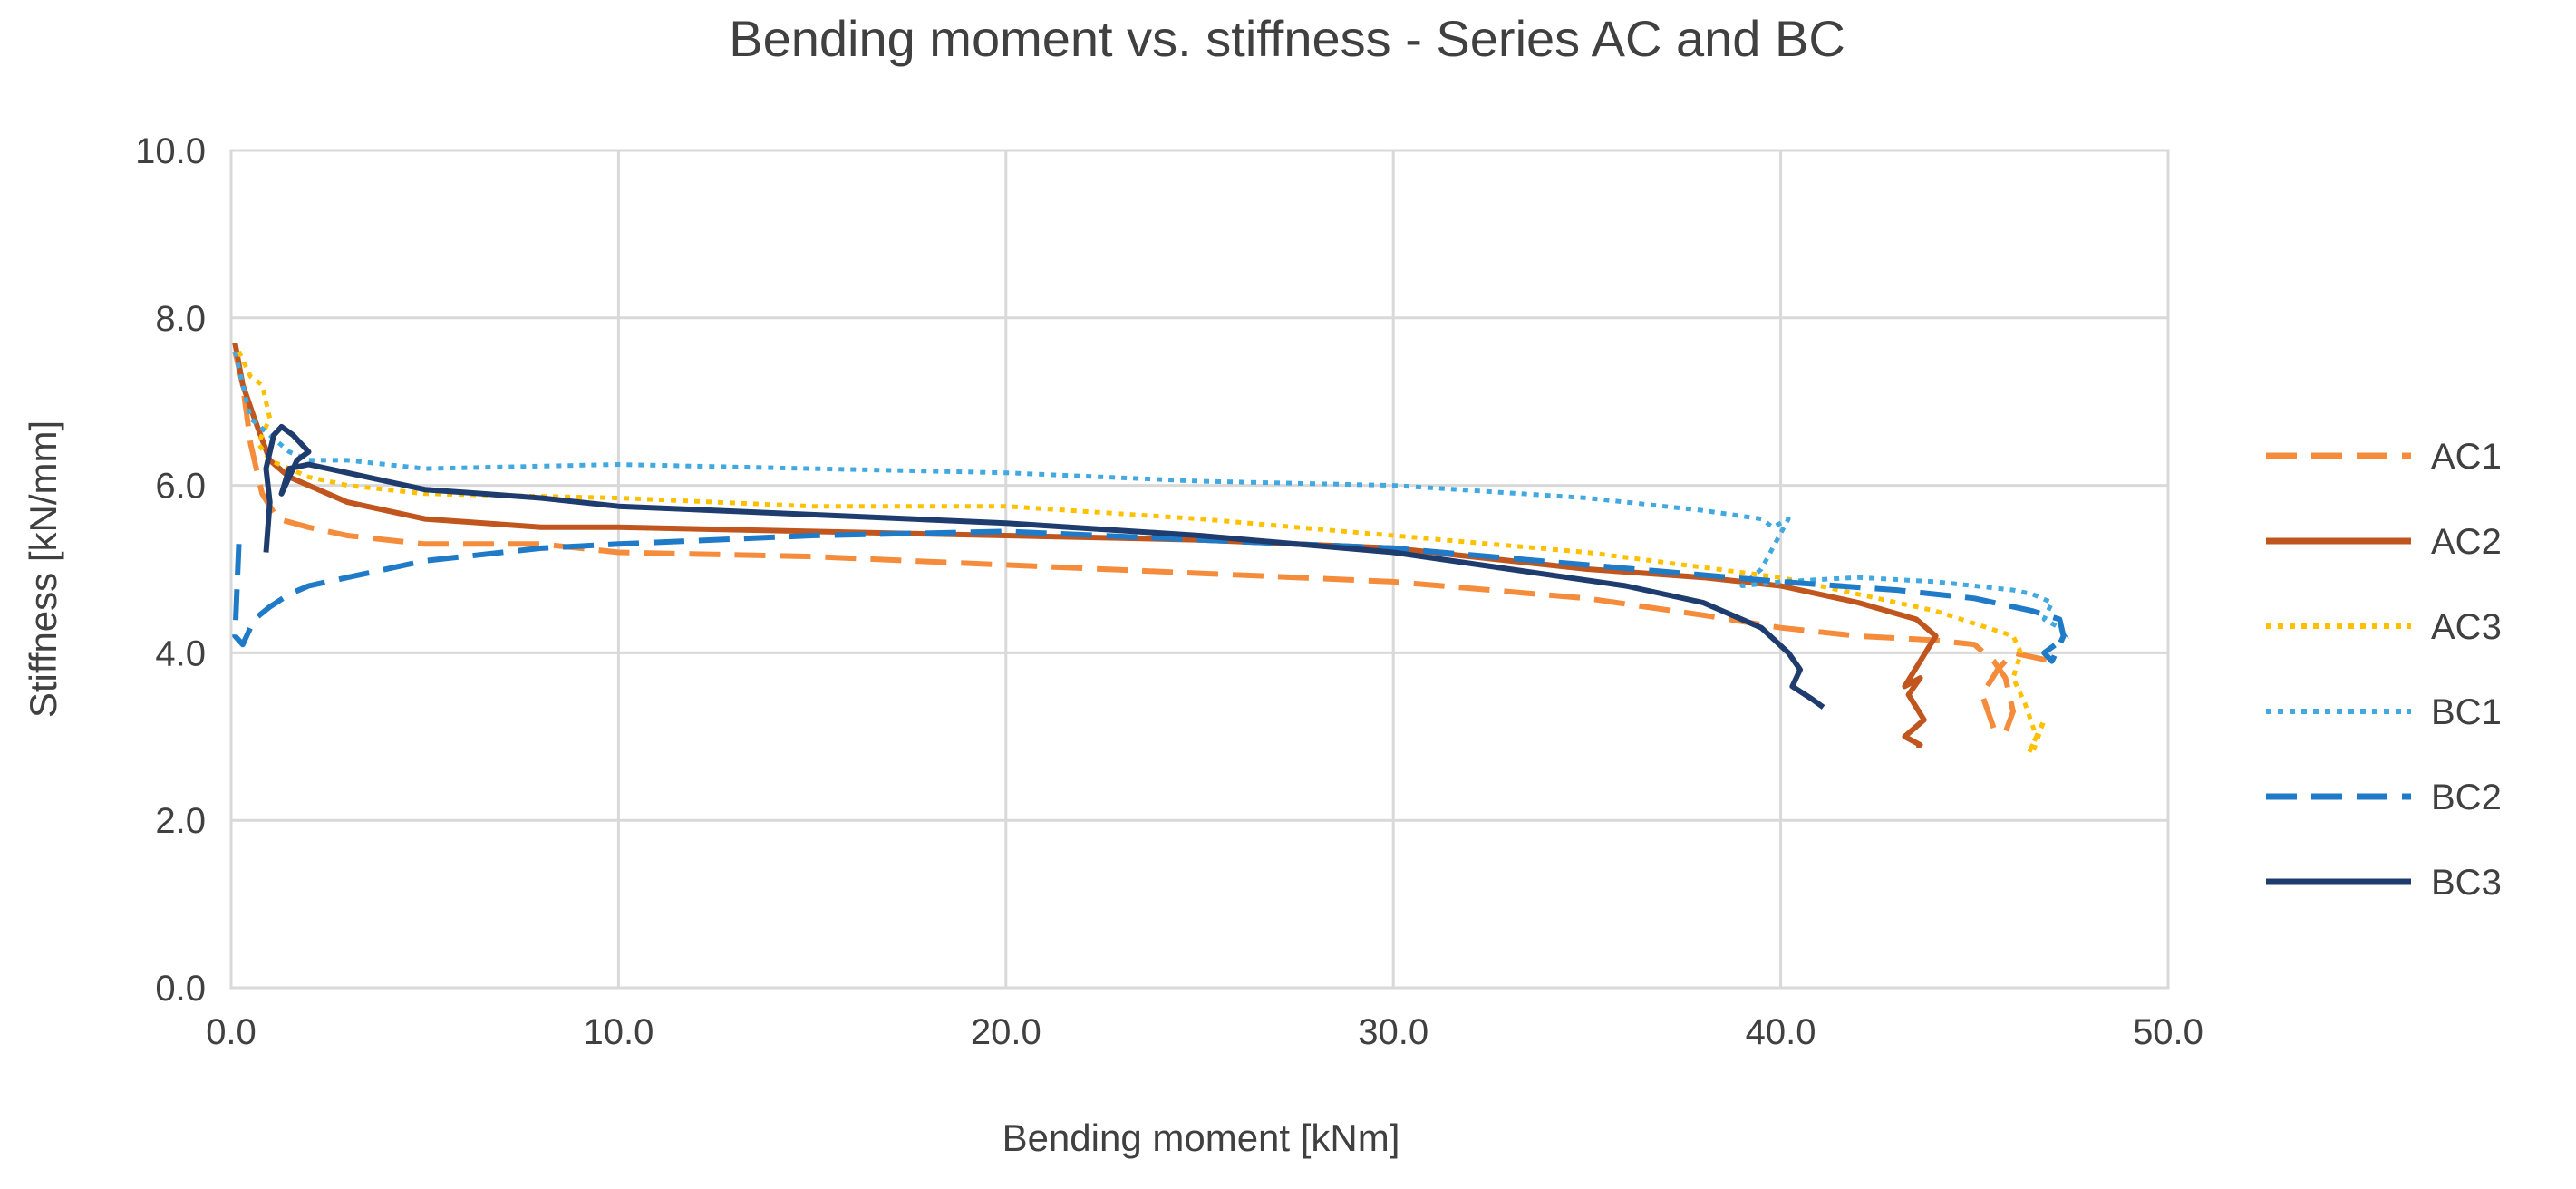 Image resolution: width=2576 pixels, height=1189 pixels. What do you see at coordinates (170, 151) in the screenshot?
I see `y-tick-label: 10.0` at bounding box center [170, 151].